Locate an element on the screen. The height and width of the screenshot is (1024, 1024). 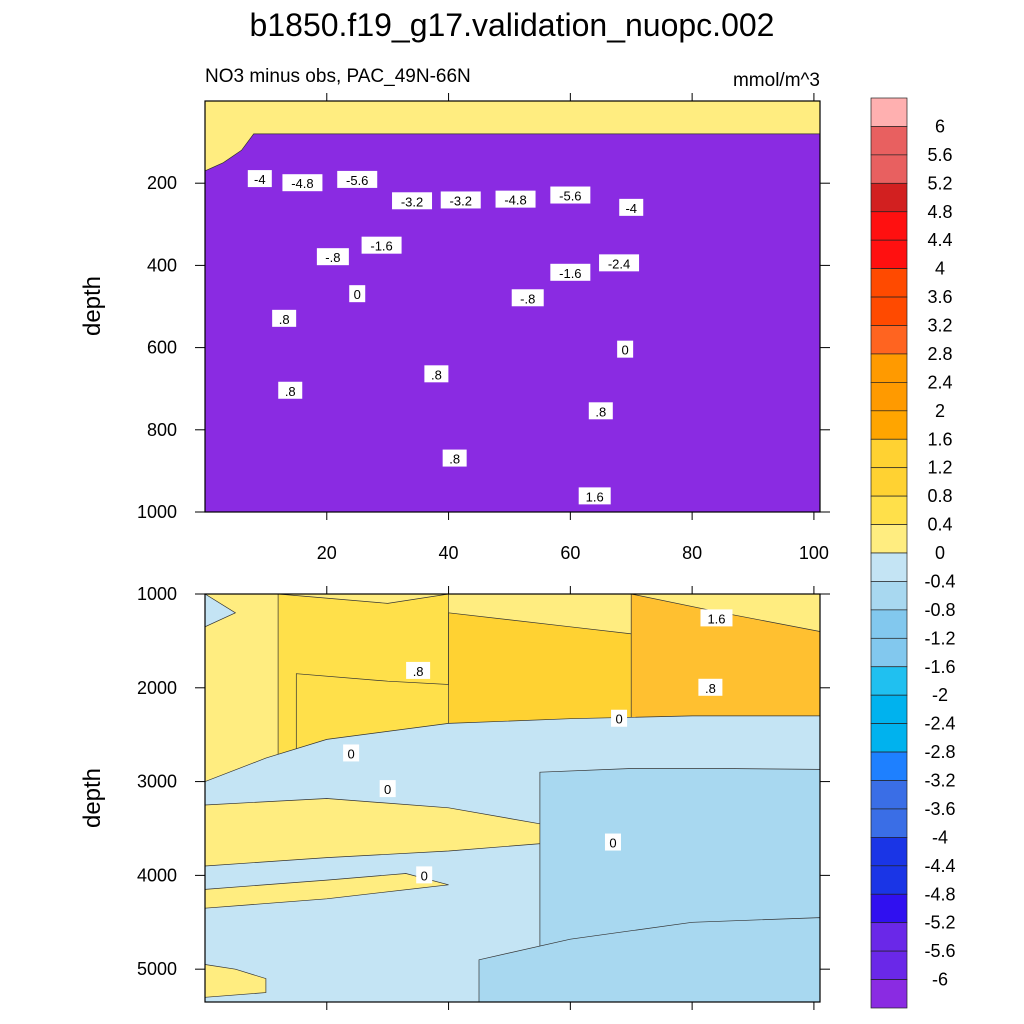
colorbar-label: -4.8 is located at coordinates (939, 894).